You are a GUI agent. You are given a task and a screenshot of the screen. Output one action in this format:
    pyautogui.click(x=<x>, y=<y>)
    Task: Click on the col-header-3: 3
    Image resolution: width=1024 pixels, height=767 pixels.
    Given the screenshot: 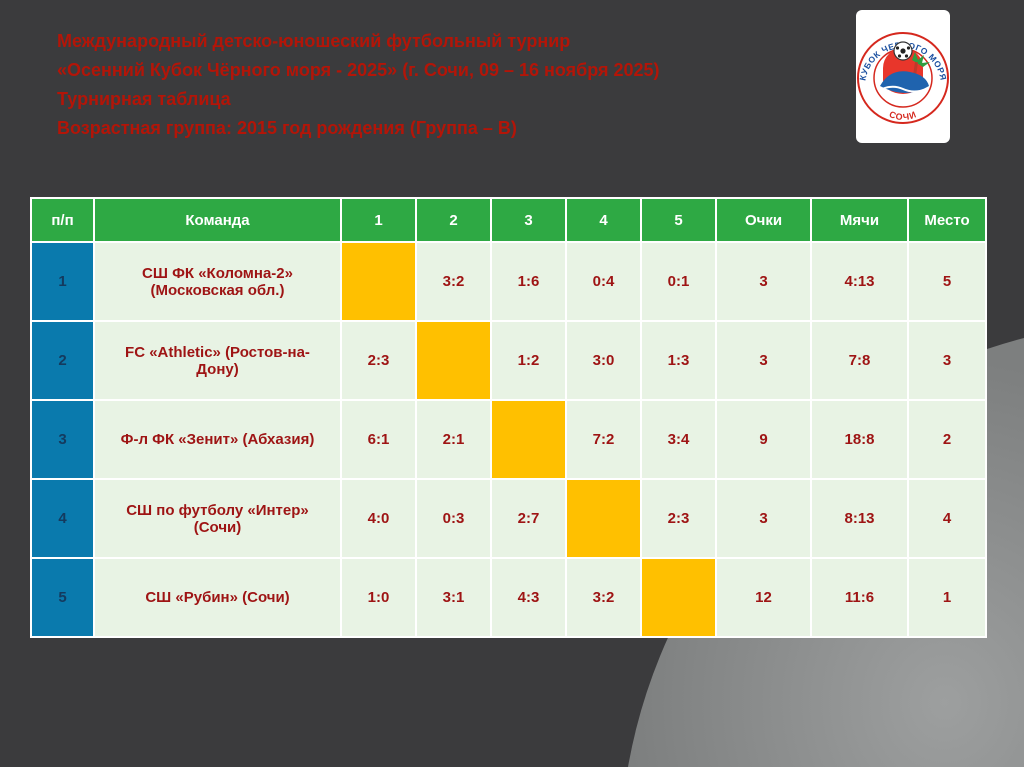 What is the action you would take?
    pyautogui.click(x=528, y=220)
    